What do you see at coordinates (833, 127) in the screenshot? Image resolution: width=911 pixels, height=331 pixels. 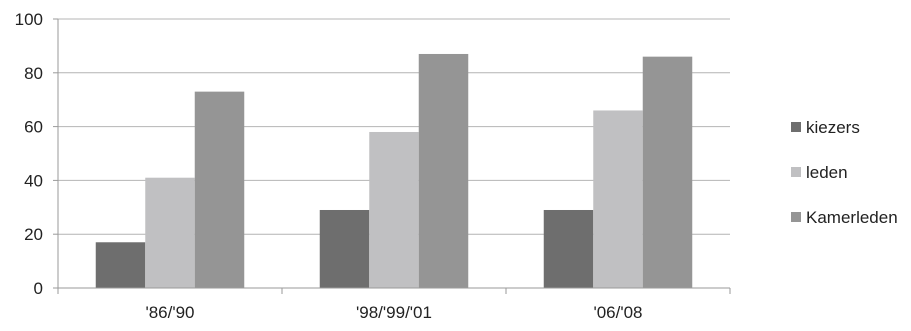 I see `legend-label-kiezers: kiezers` at bounding box center [833, 127].